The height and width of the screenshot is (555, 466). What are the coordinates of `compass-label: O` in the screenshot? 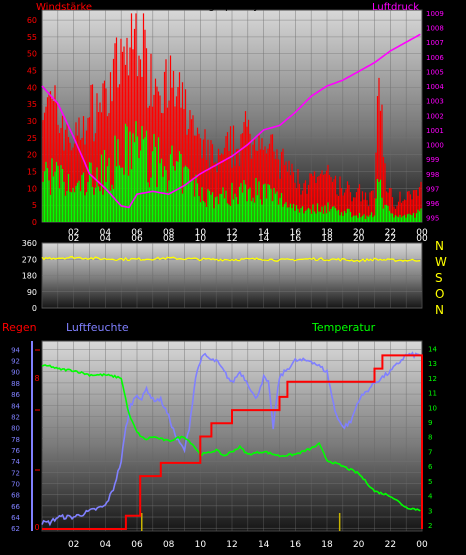 It's located at (439, 294).